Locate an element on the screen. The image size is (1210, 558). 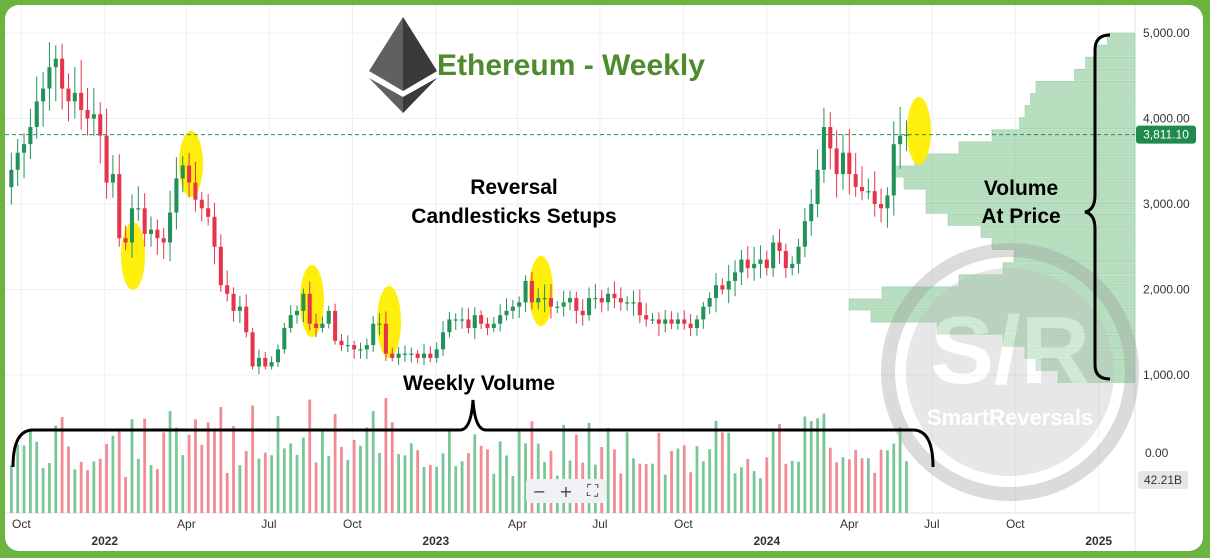
ethereum-logo-icon is located at coordinates (403, 65).